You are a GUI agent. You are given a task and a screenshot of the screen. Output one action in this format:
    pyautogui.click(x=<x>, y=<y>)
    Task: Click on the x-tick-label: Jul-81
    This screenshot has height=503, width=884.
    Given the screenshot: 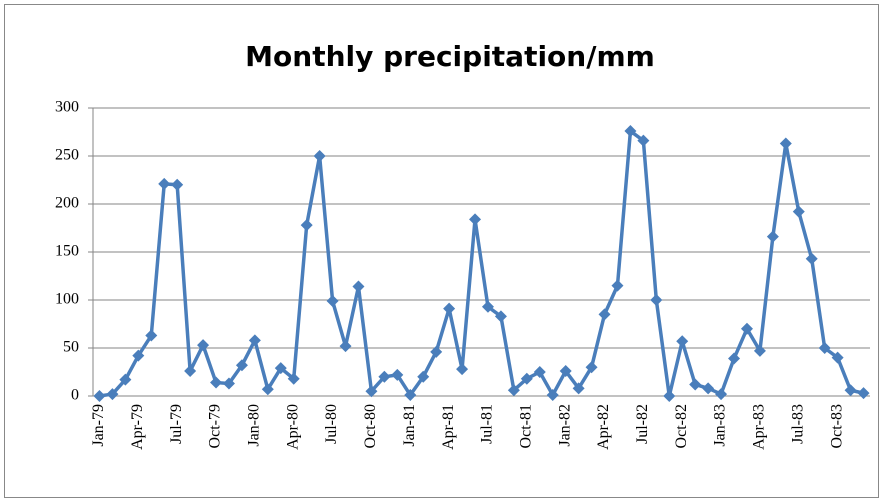 What is the action you would take?
    pyautogui.click(x=487, y=424)
    